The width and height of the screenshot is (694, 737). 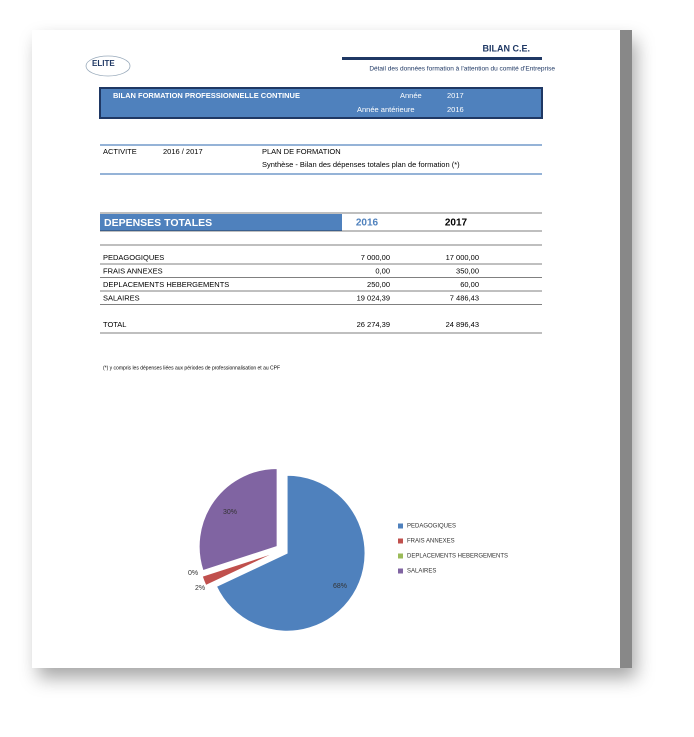 I want to click on row-label: DEPLACEMENTS HEBERGEMENTS, so click(x=166, y=284).